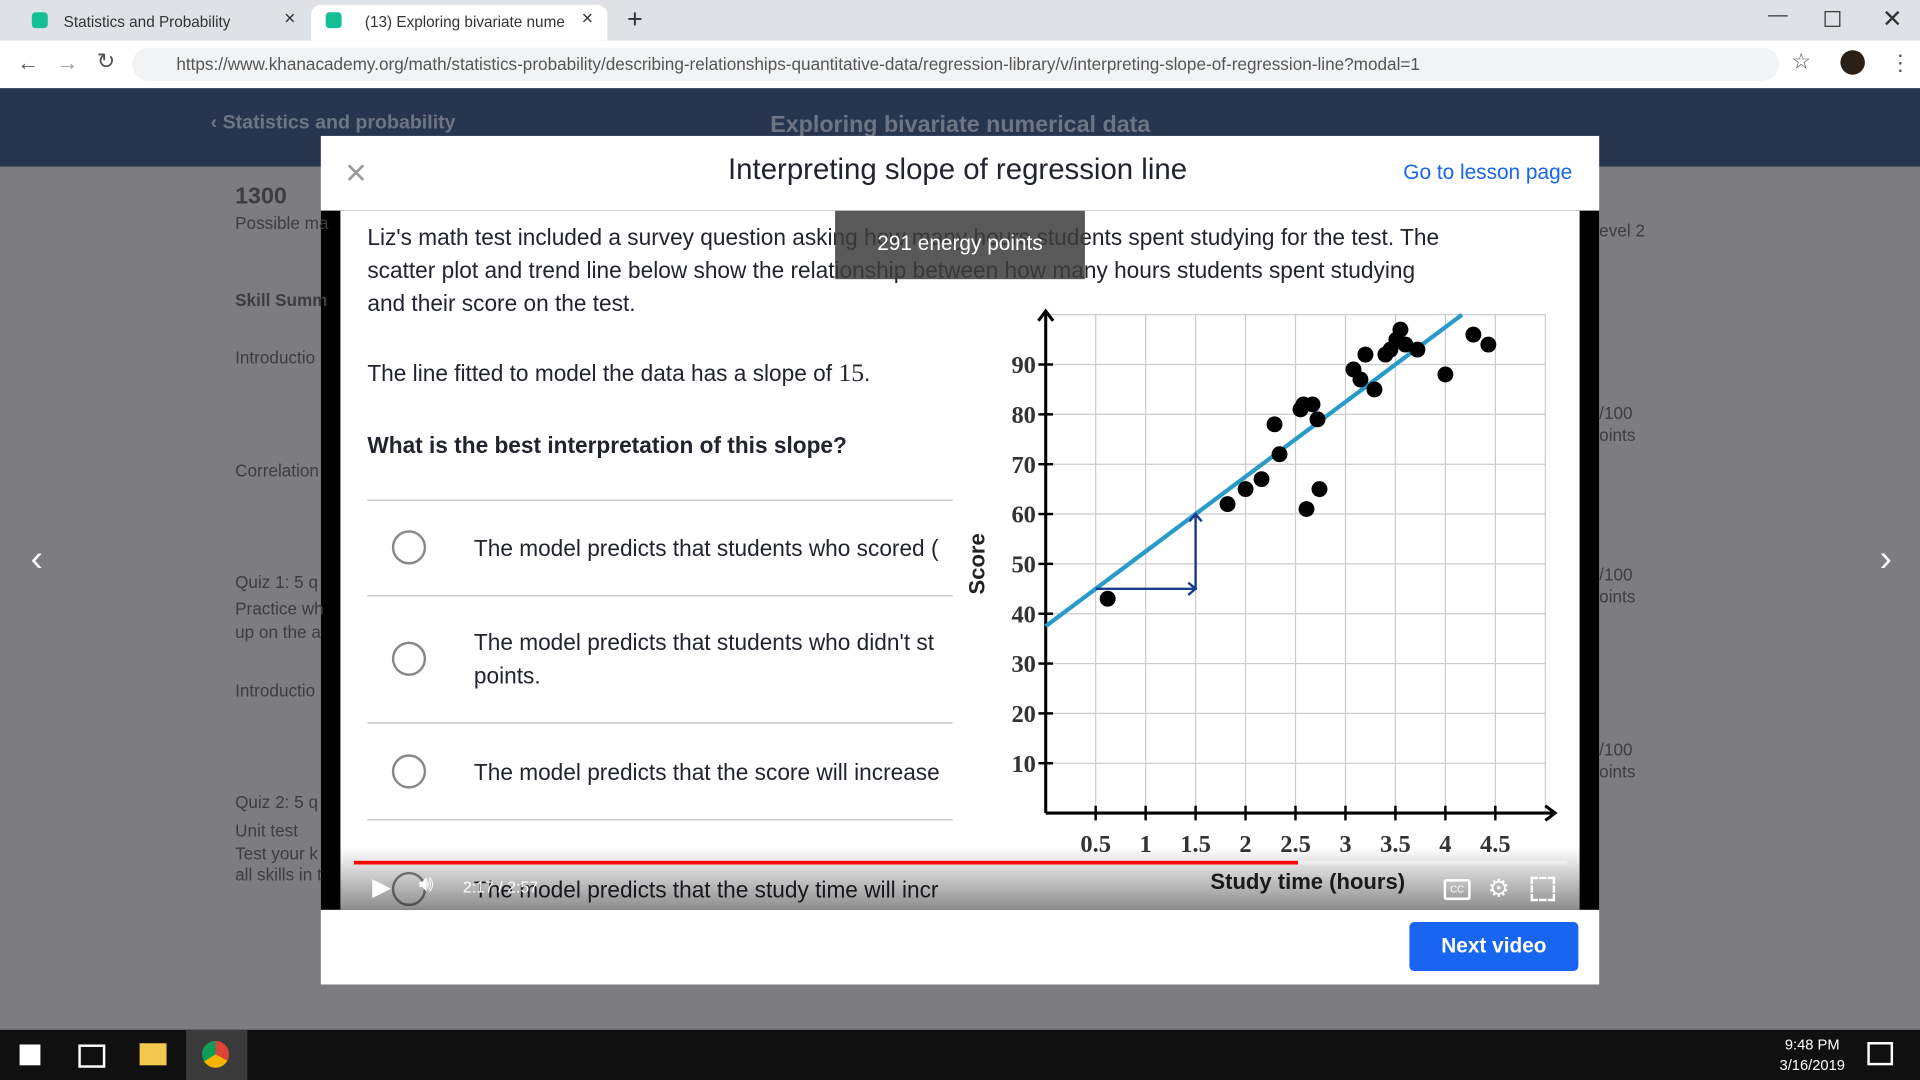 The image size is (1920, 1080). I want to click on points-label: oints, so click(1617, 434).